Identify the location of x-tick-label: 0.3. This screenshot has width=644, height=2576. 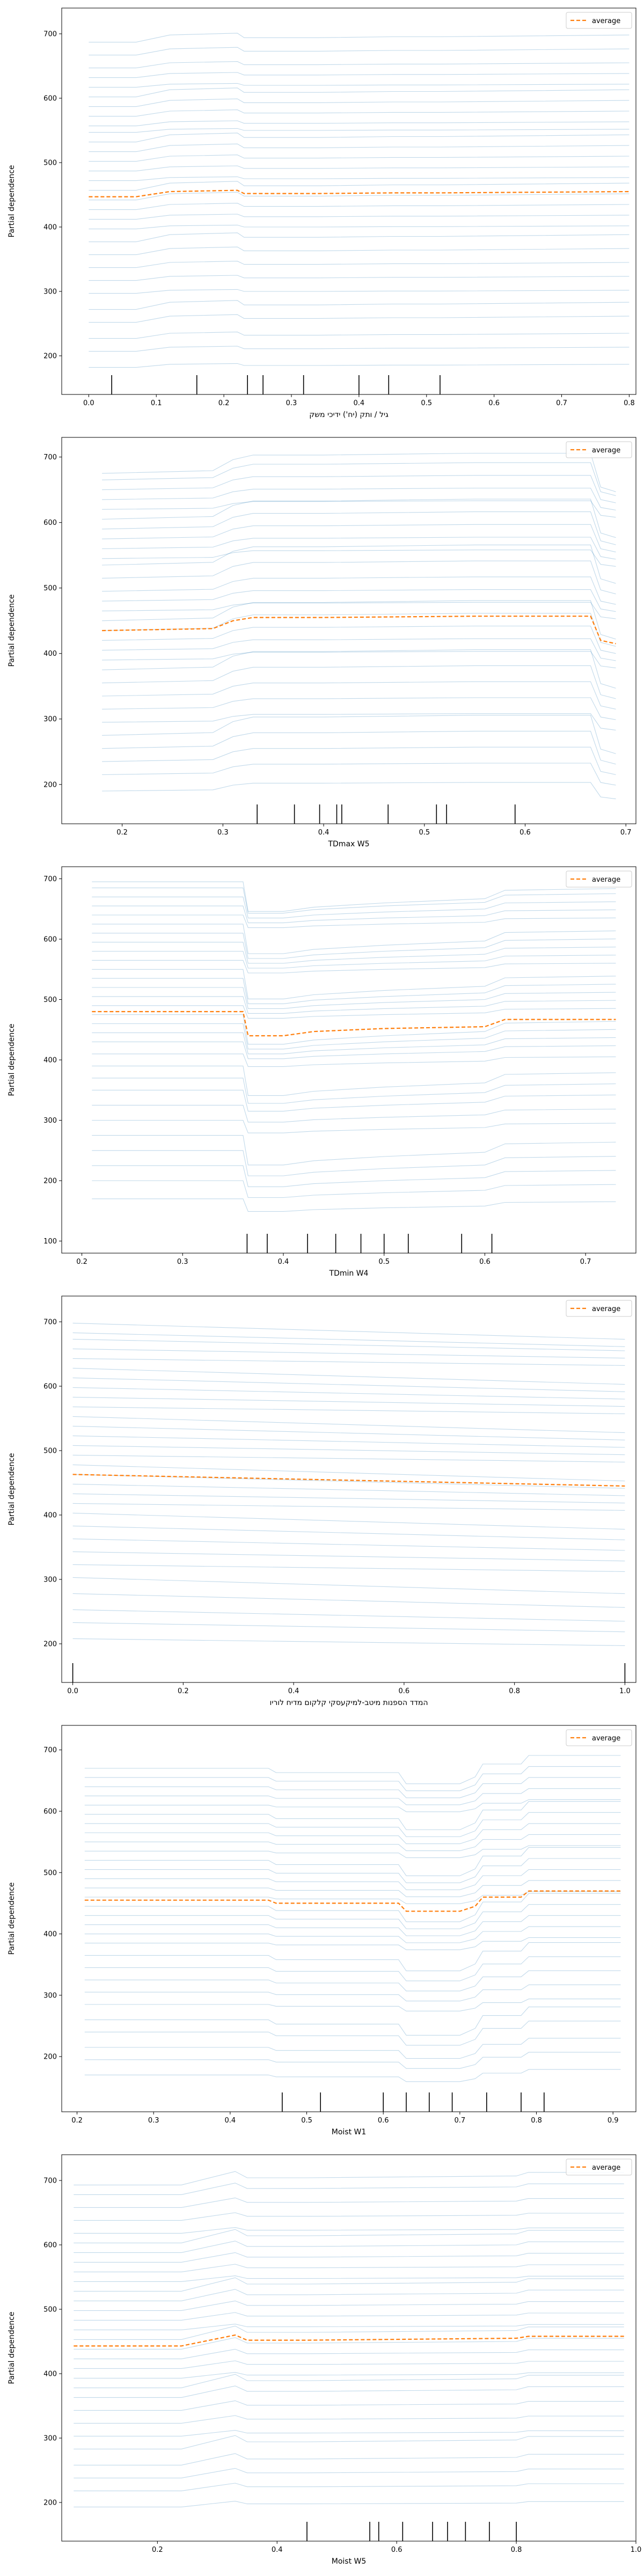
(291, 403).